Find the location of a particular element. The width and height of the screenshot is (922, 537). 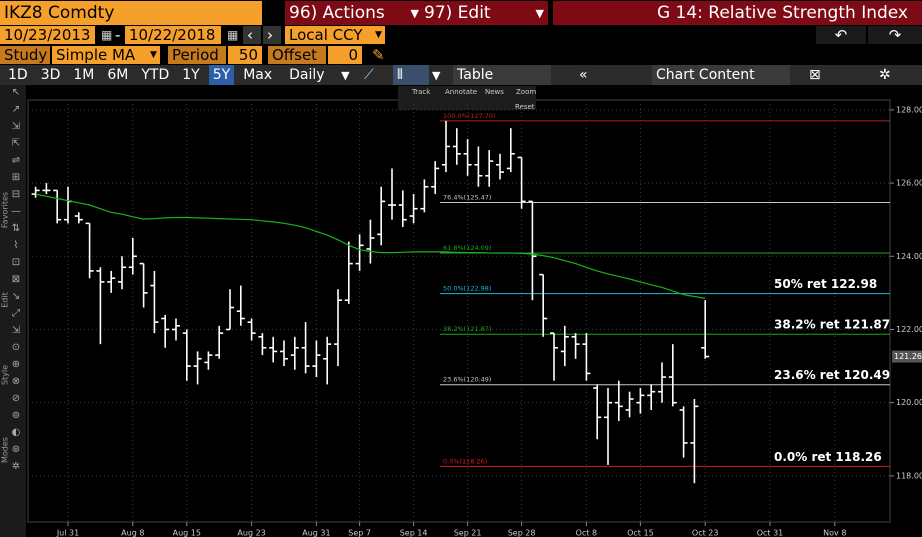

edit-menu: 97) Edit ▼ is located at coordinates (484, 13).